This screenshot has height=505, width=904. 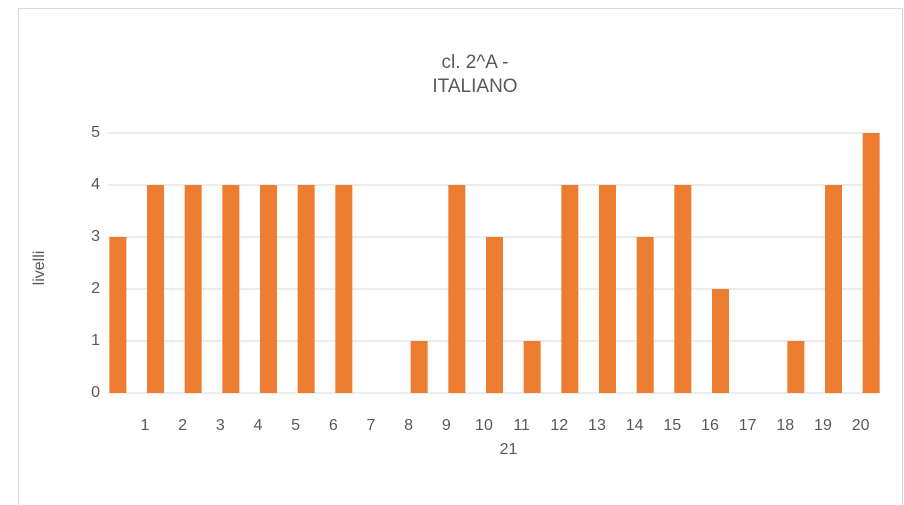 I want to click on x-tick-label: 12, so click(x=559, y=425).